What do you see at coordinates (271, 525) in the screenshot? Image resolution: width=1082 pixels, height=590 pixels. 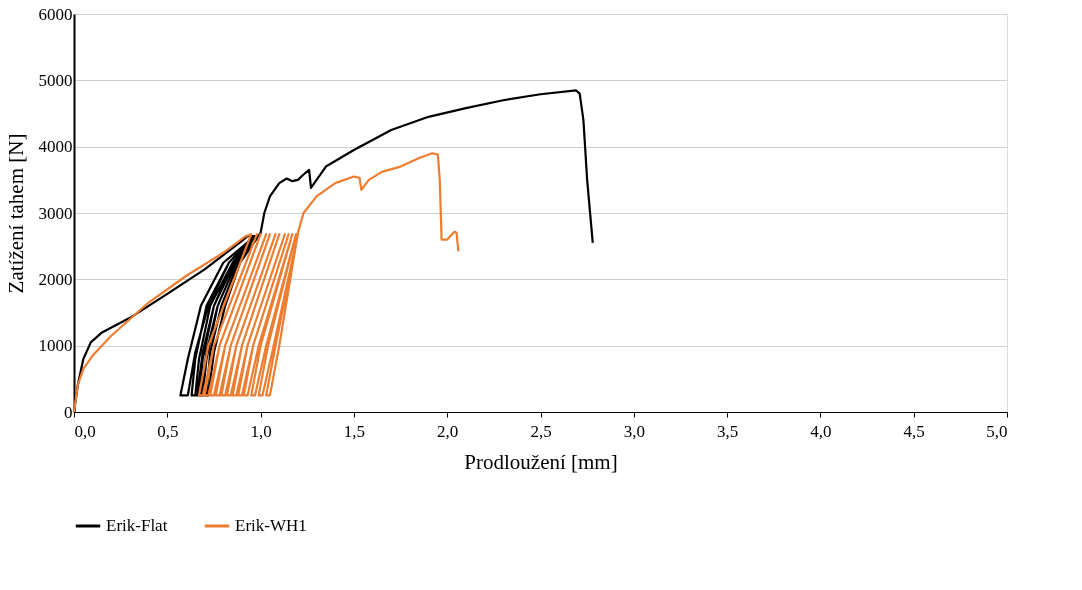 I see `legend-label: Erik-WH1` at bounding box center [271, 525].